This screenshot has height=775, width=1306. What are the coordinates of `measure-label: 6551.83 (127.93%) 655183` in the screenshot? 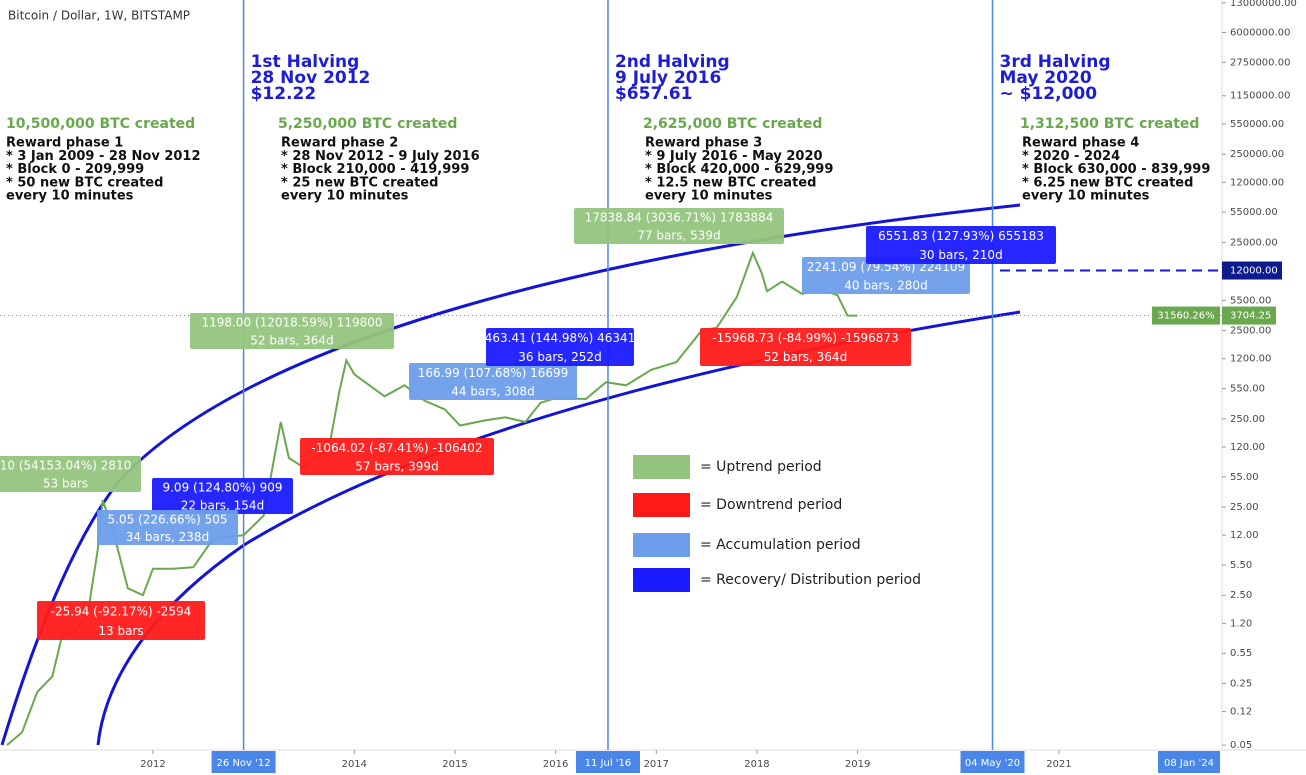 It's located at (961, 236).